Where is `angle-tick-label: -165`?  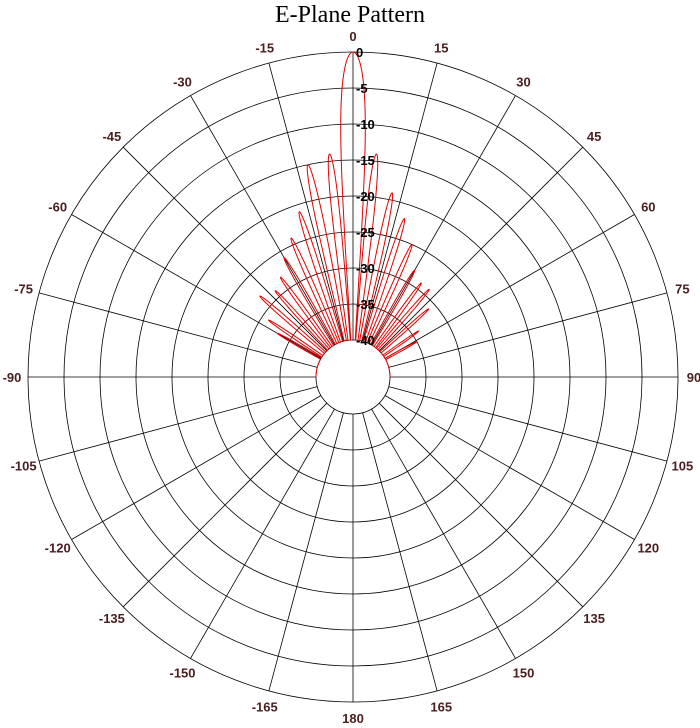 angle-tick-label: -165 is located at coordinates (265, 706).